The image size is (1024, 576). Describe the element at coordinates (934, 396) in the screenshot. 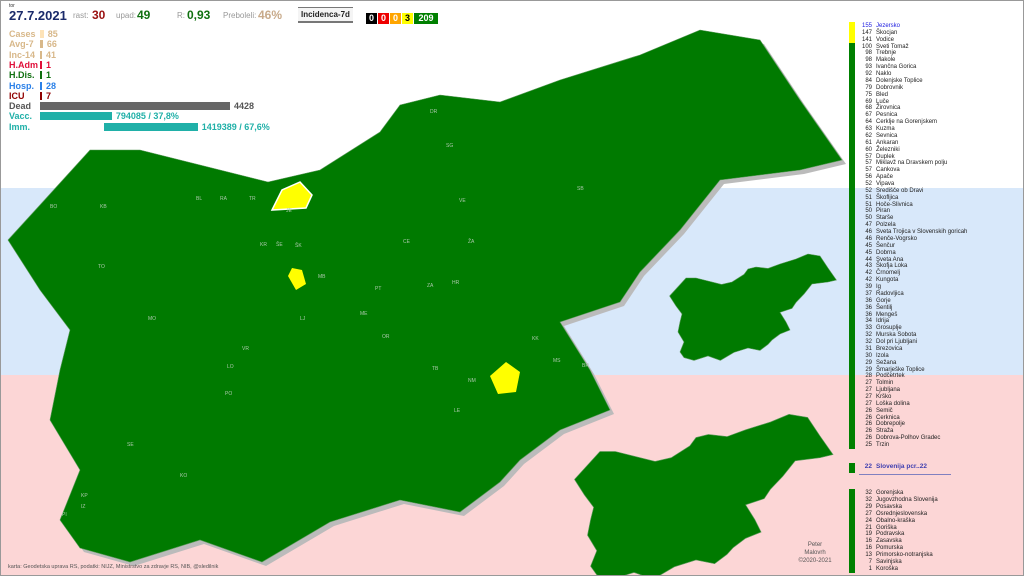

I see `list-item: 27 Krško` at that location.